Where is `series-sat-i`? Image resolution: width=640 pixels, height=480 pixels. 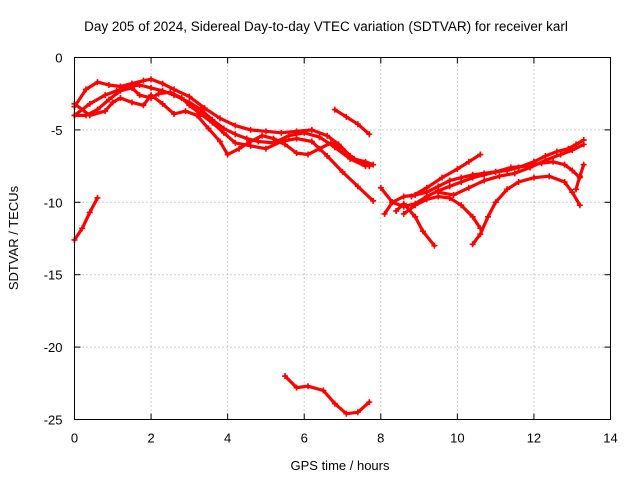
series-sat-i is located at coordinates (480, 184).